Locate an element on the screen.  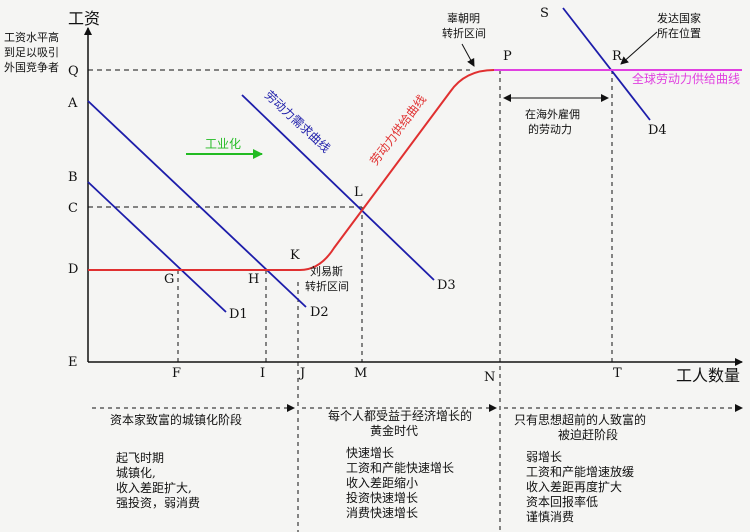
phase-3-title-line-1: 只有思想超前的人致富的 is located at coordinates (580, 419).